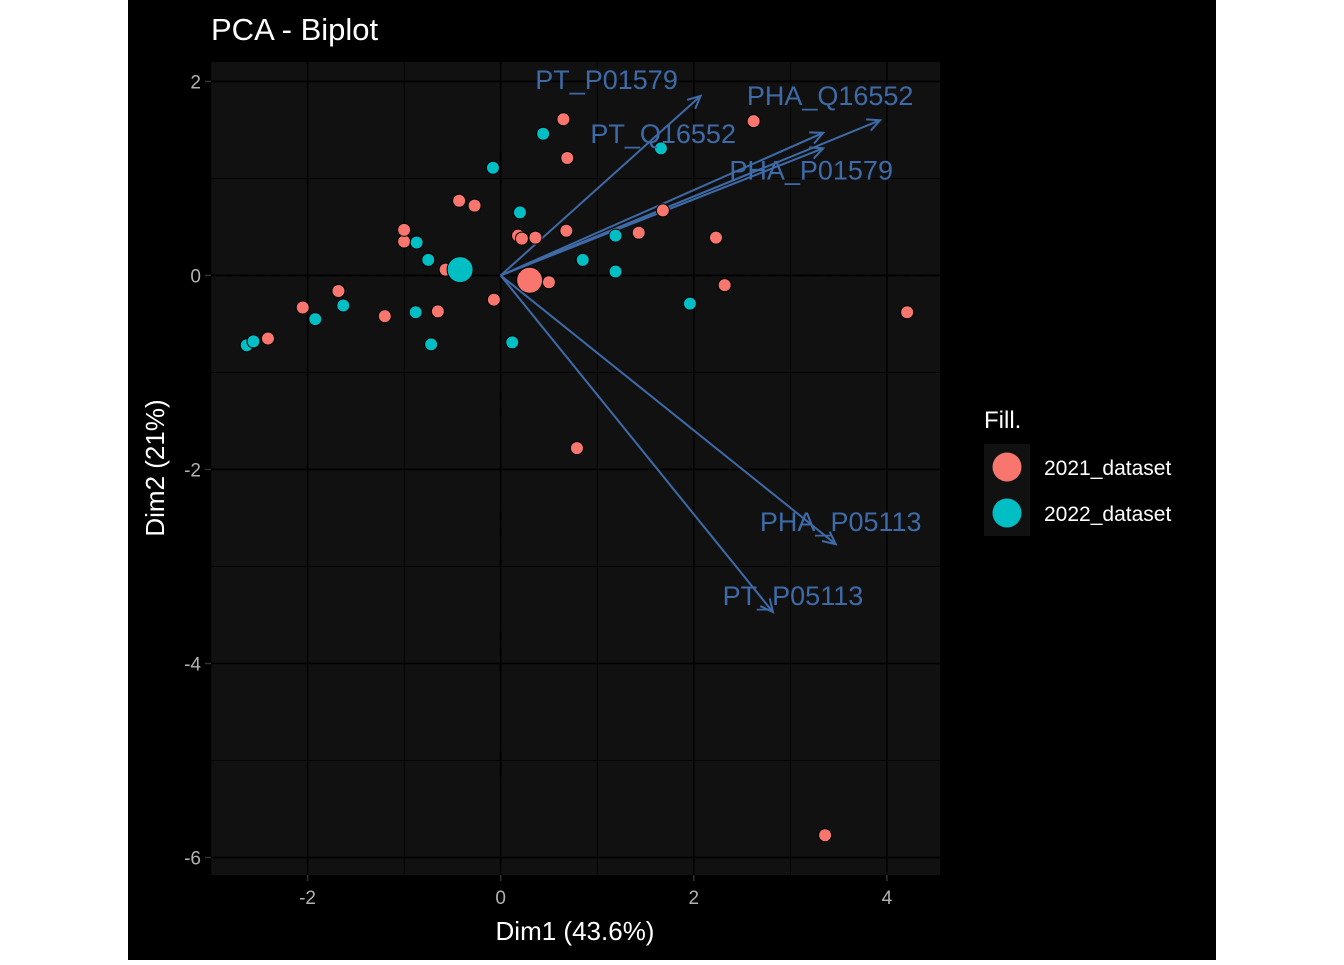 This screenshot has height=965, width=1344. Describe the element at coordinates (195, 276) in the screenshot. I see `y-tick-label: 0` at that location.